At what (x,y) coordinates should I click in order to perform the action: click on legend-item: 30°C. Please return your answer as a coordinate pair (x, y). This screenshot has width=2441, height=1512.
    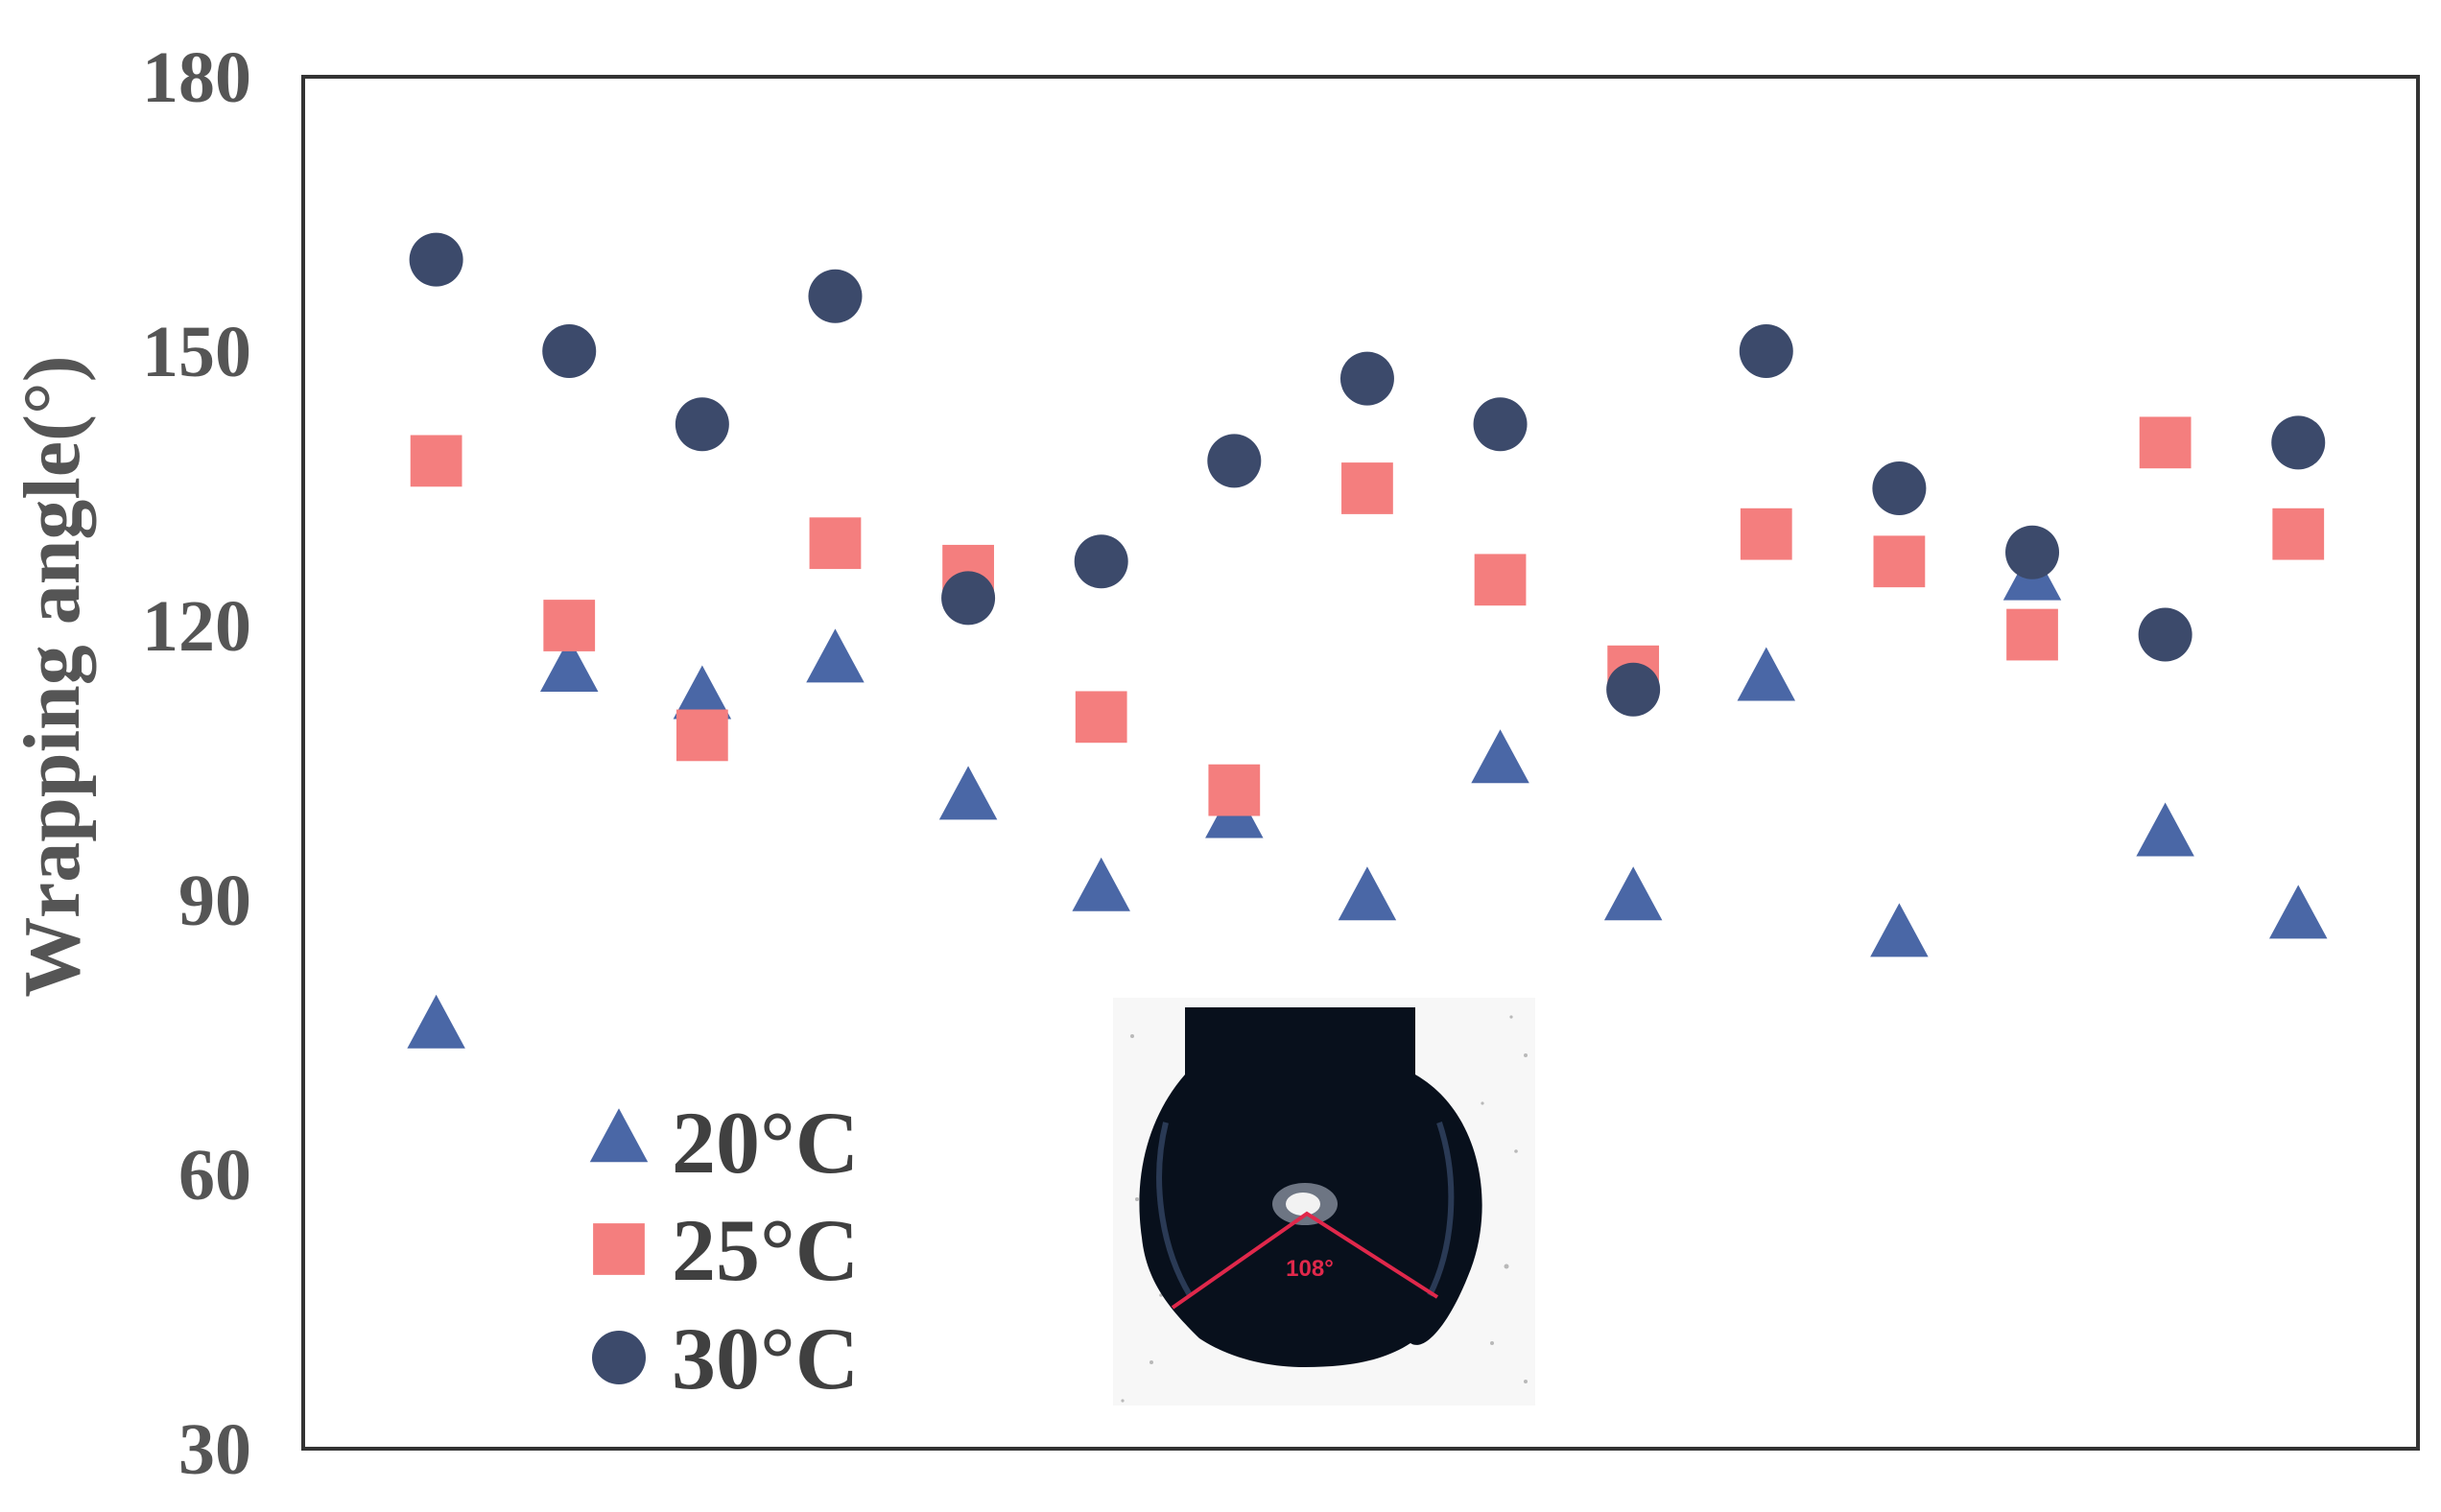
    Looking at the image, I should click on (726, 1358).